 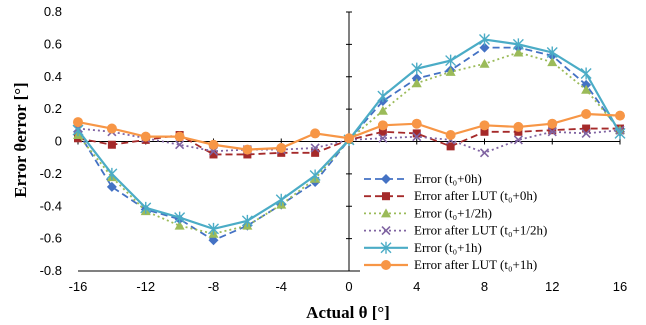 What do you see at coordinates (145, 286) in the screenshot?
I see `x-tick-label: -12` at bounding box center [145, 286].